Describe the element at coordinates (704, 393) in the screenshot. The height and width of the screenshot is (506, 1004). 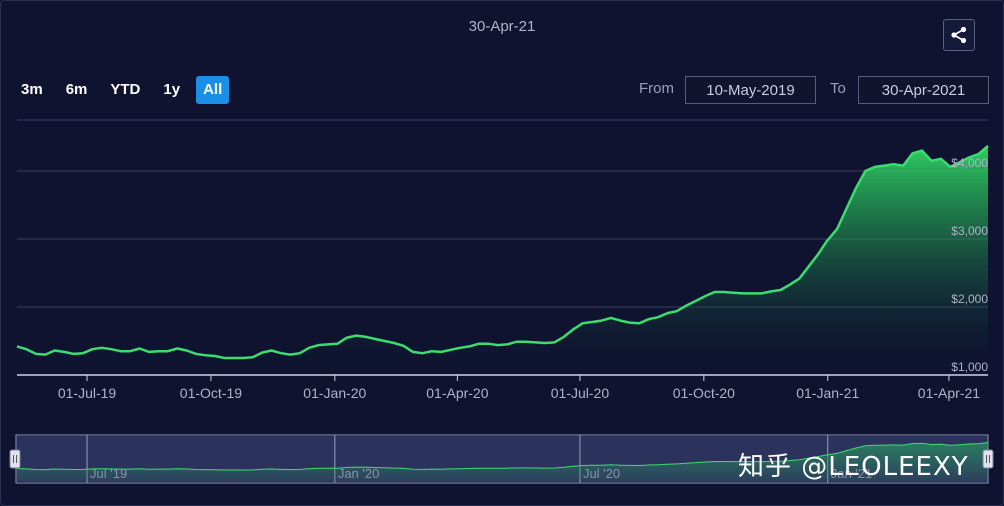
I see `x-tick-label: 01-Oct-20` at that location.